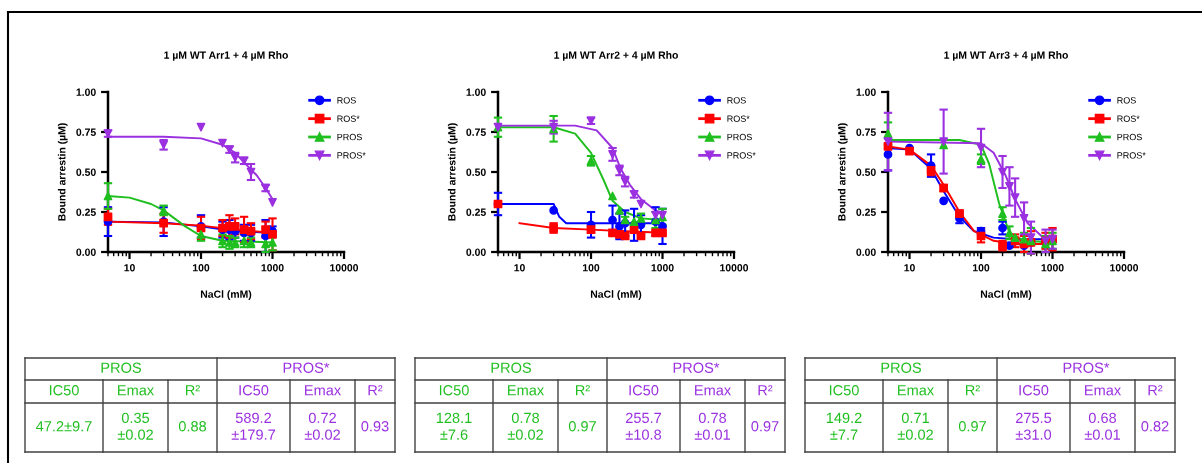 Image resolution: width=1202 pixels, height=463 pixels. I want to click on text: 128.1 ±7.6, so click(454, 426).